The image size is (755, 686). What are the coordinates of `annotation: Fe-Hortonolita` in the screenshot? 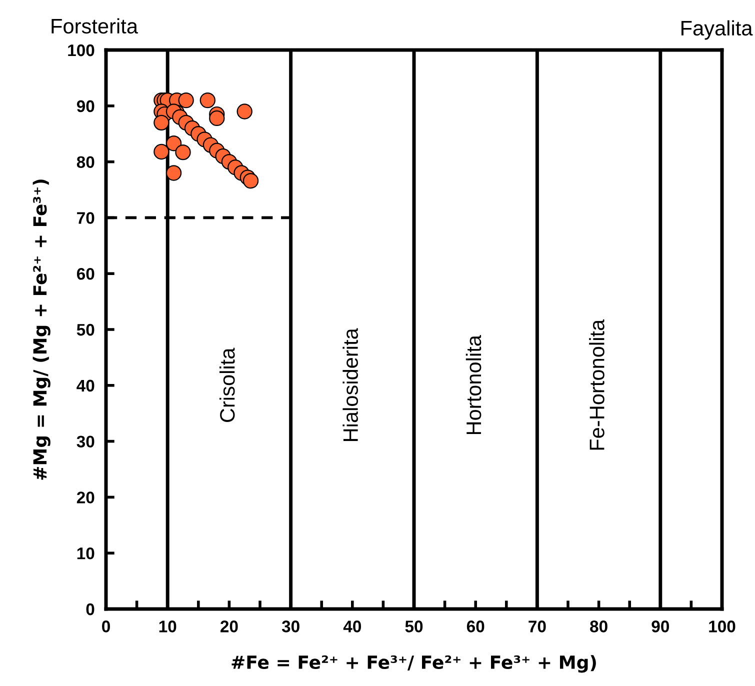 It's located at (596, 384).